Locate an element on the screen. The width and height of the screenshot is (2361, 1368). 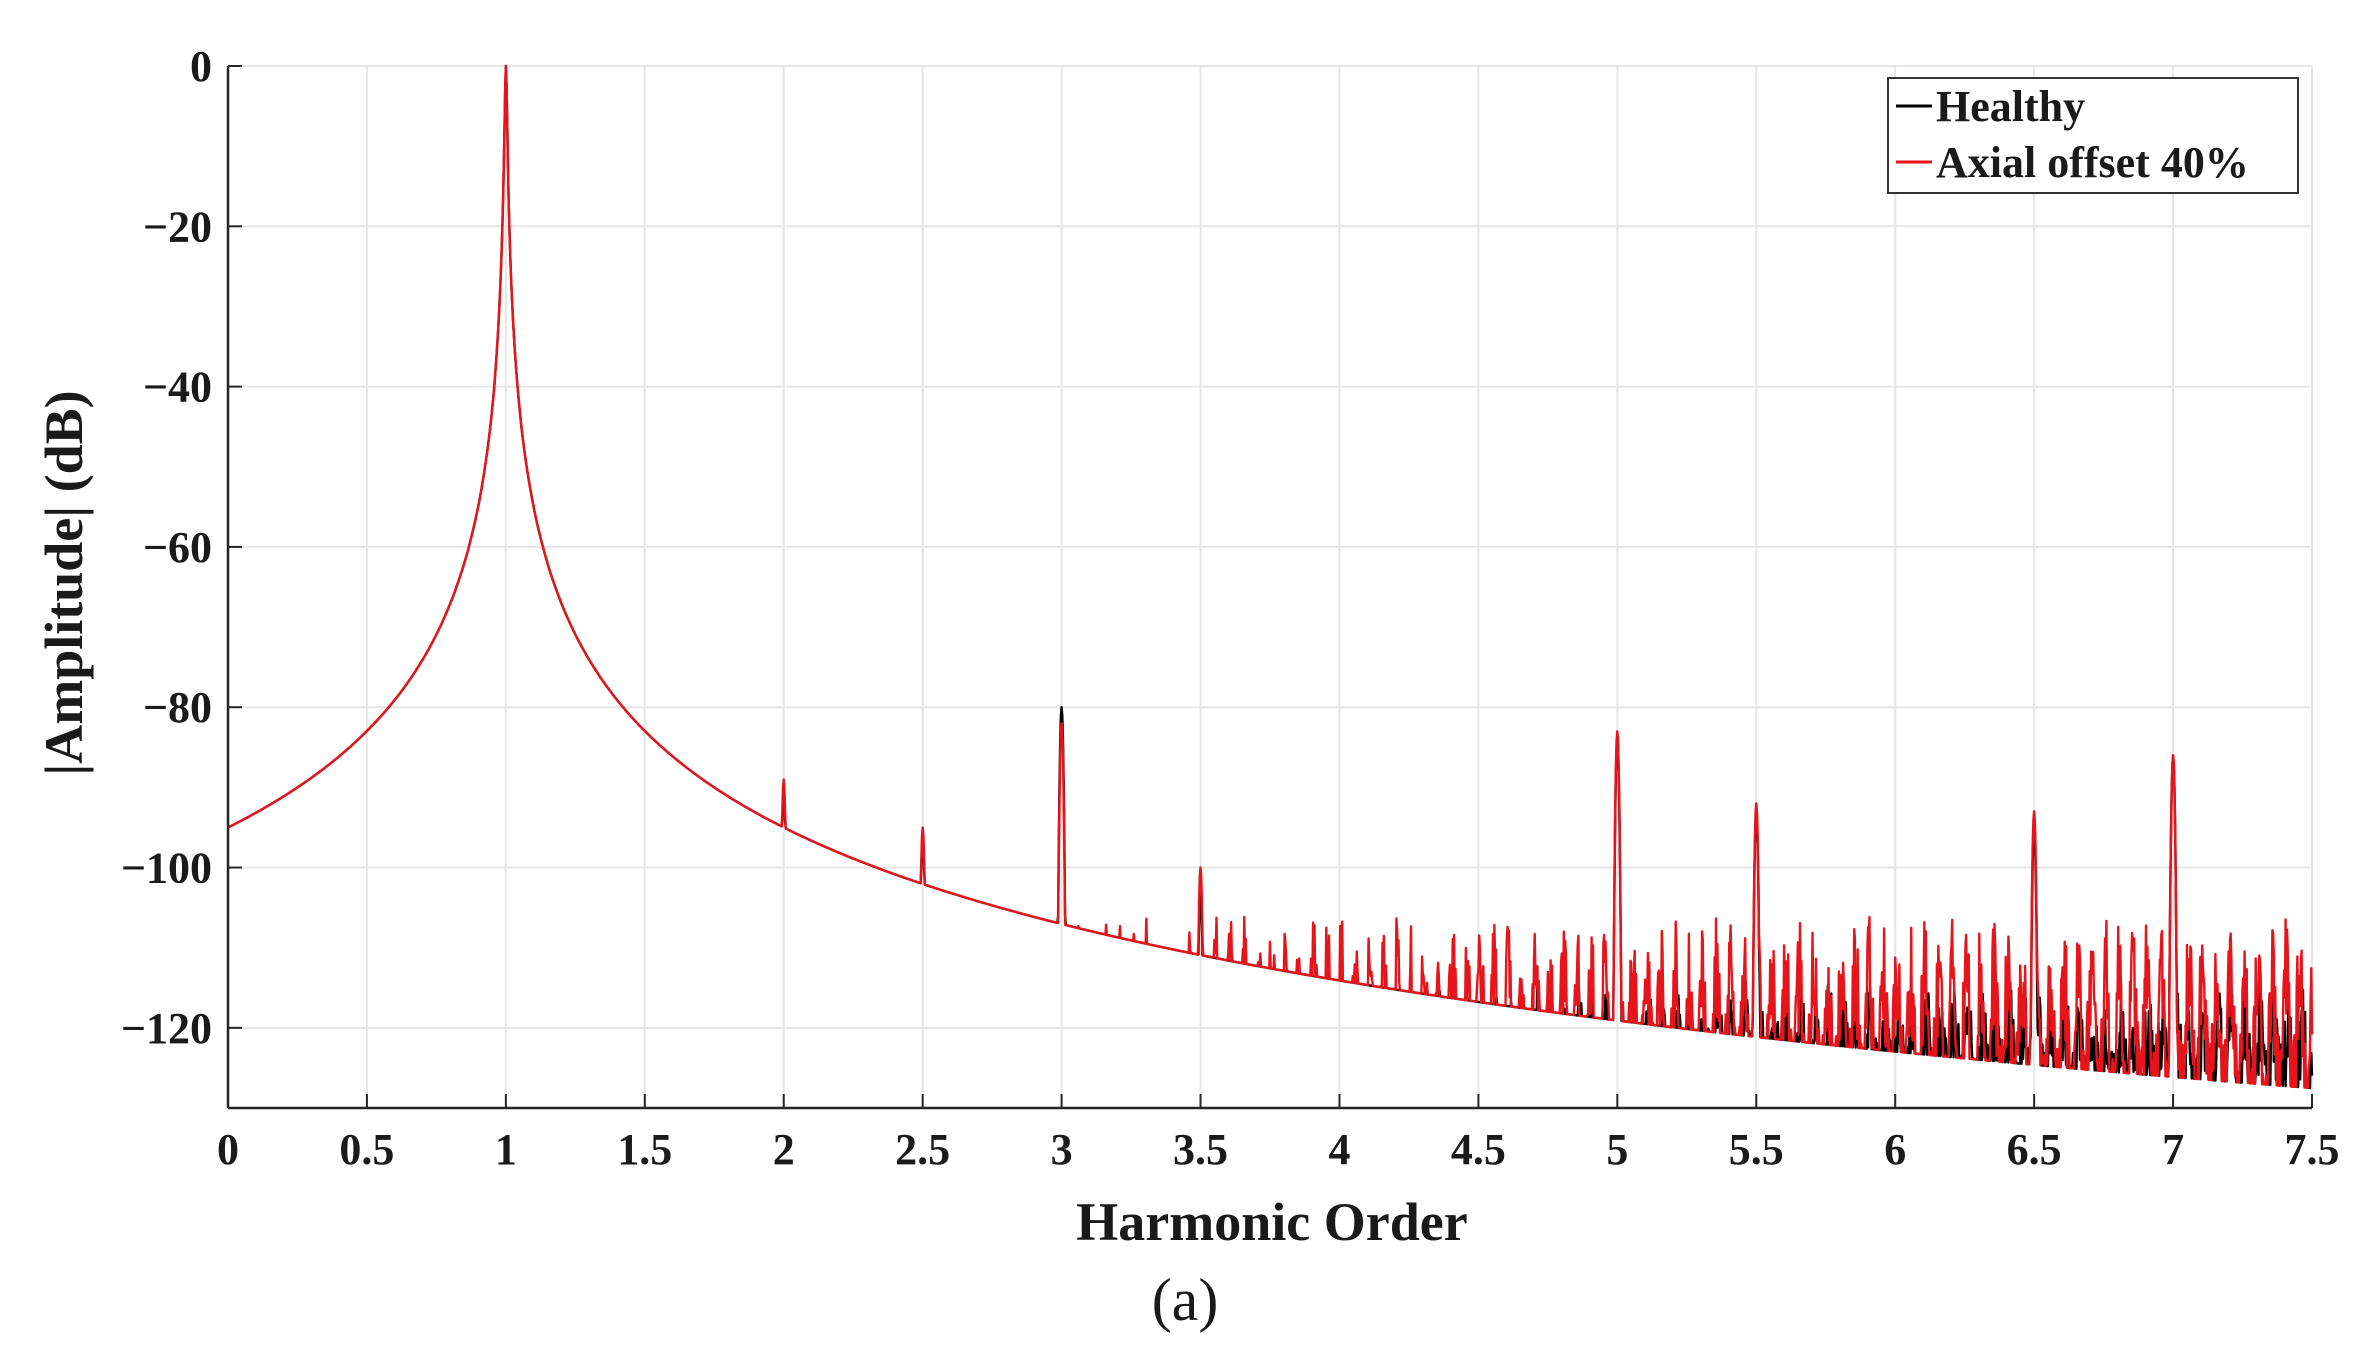
x-tick-label: 0 is located at coordinates (228, 1149).